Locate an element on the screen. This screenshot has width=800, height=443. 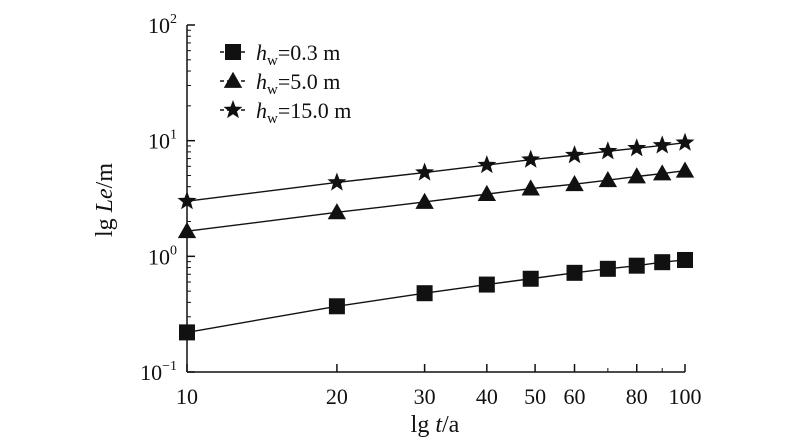
x-tick-label: 10 is located at coordinates (187, 396).